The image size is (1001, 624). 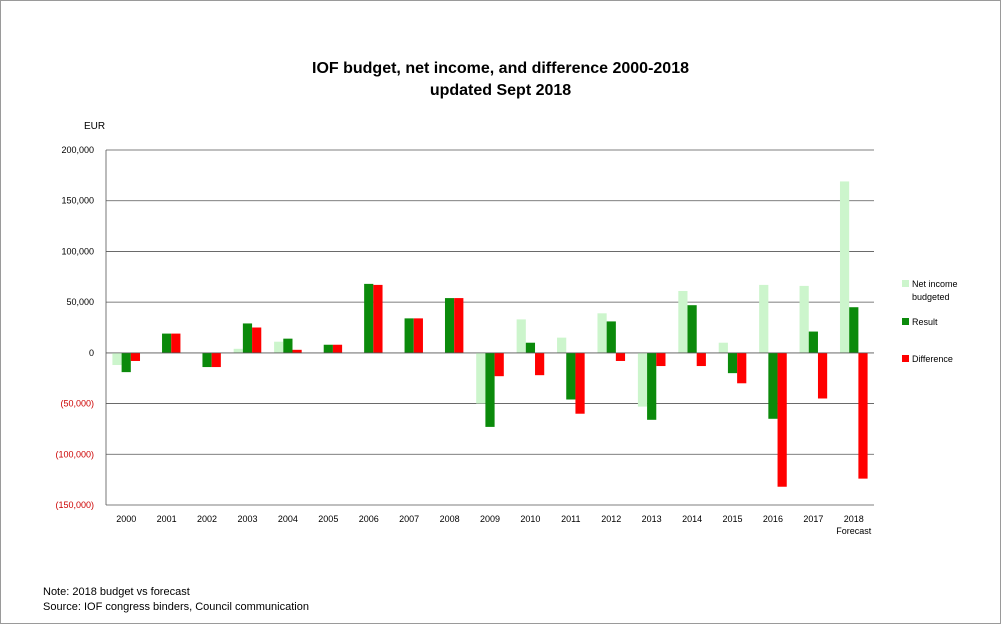 What do you see at coordinates (77, 201) in the screenshot?
I see `y-tick-label: 150,000` at bounding box center [77, 201].